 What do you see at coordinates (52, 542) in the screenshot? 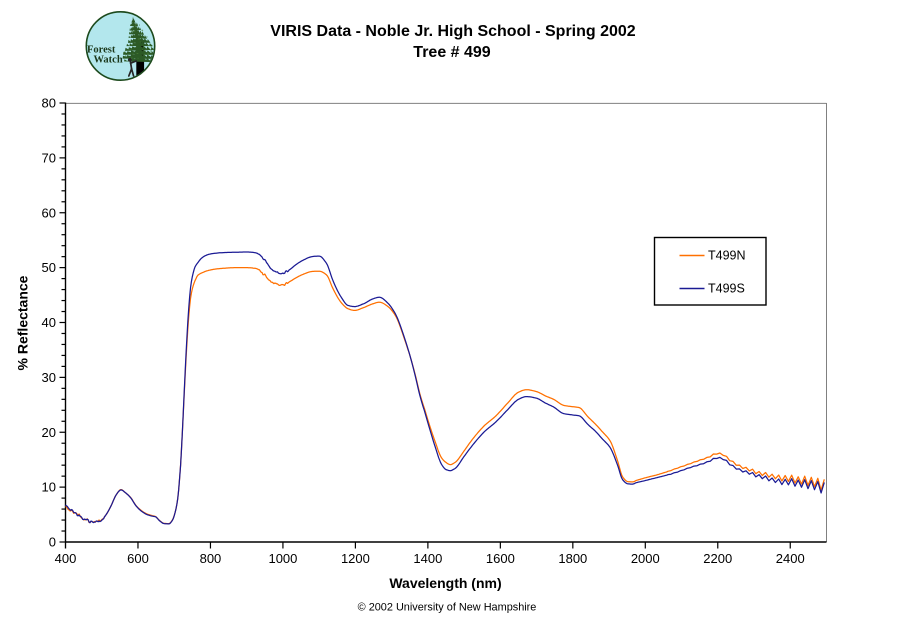
I see `svg-text: 0` at bounding box center [52, 542].